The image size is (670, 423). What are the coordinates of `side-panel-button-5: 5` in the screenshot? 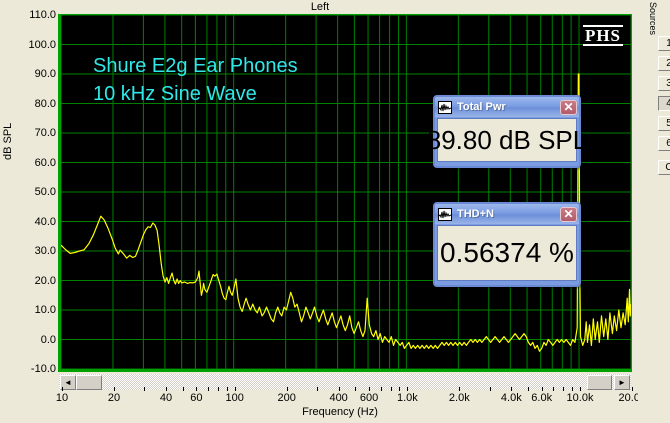 It's located at (664, 123).